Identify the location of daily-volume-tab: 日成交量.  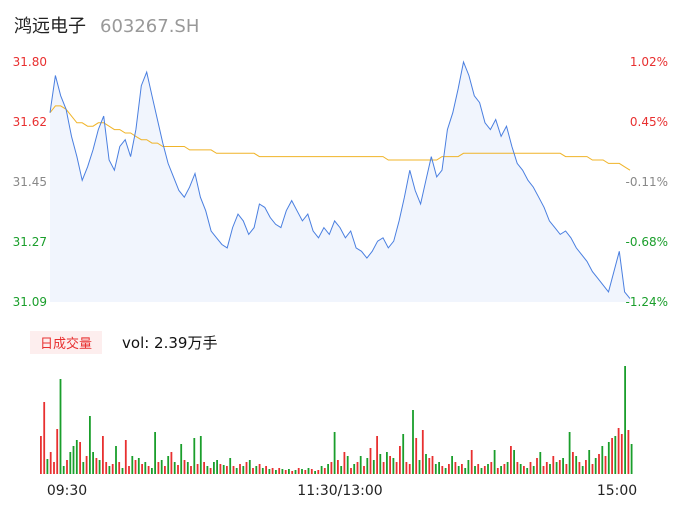
(66, 342).